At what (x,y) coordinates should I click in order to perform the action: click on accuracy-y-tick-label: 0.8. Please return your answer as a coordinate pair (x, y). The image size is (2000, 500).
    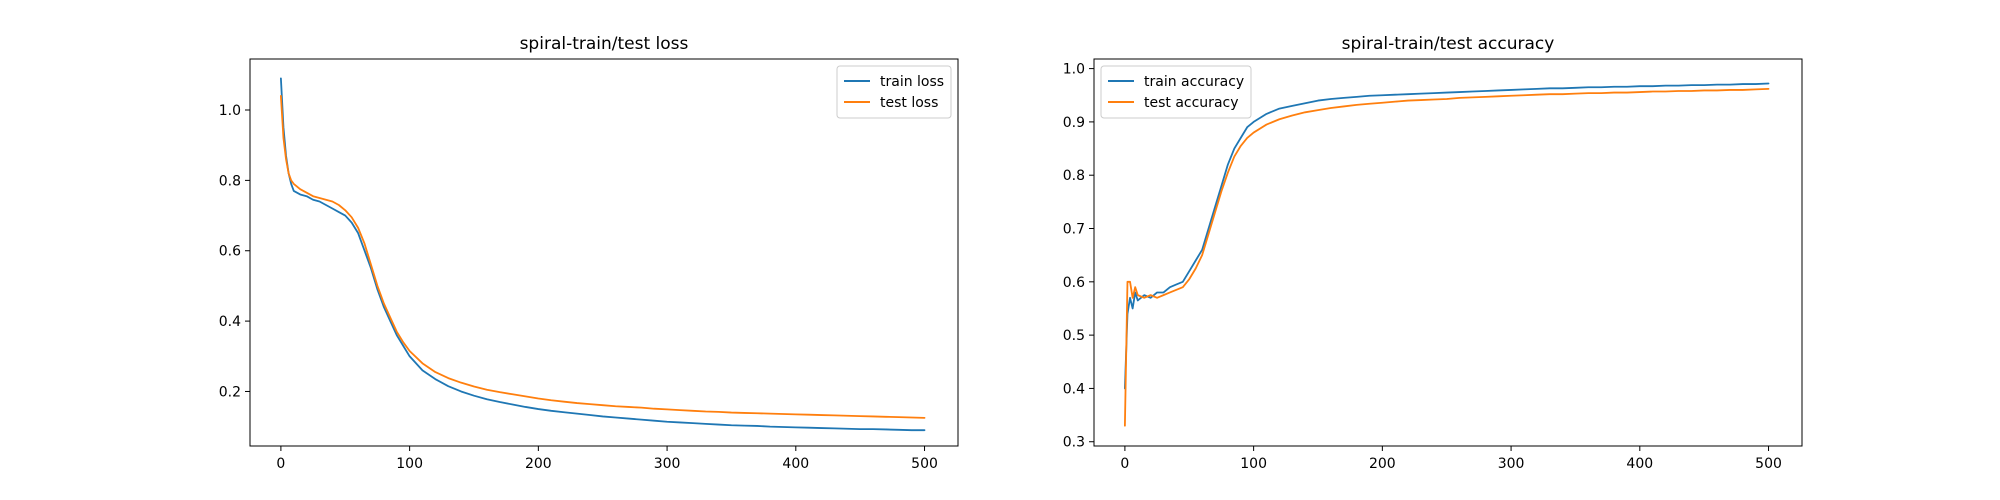
    Looking at the image, I should click on (1074, 176).